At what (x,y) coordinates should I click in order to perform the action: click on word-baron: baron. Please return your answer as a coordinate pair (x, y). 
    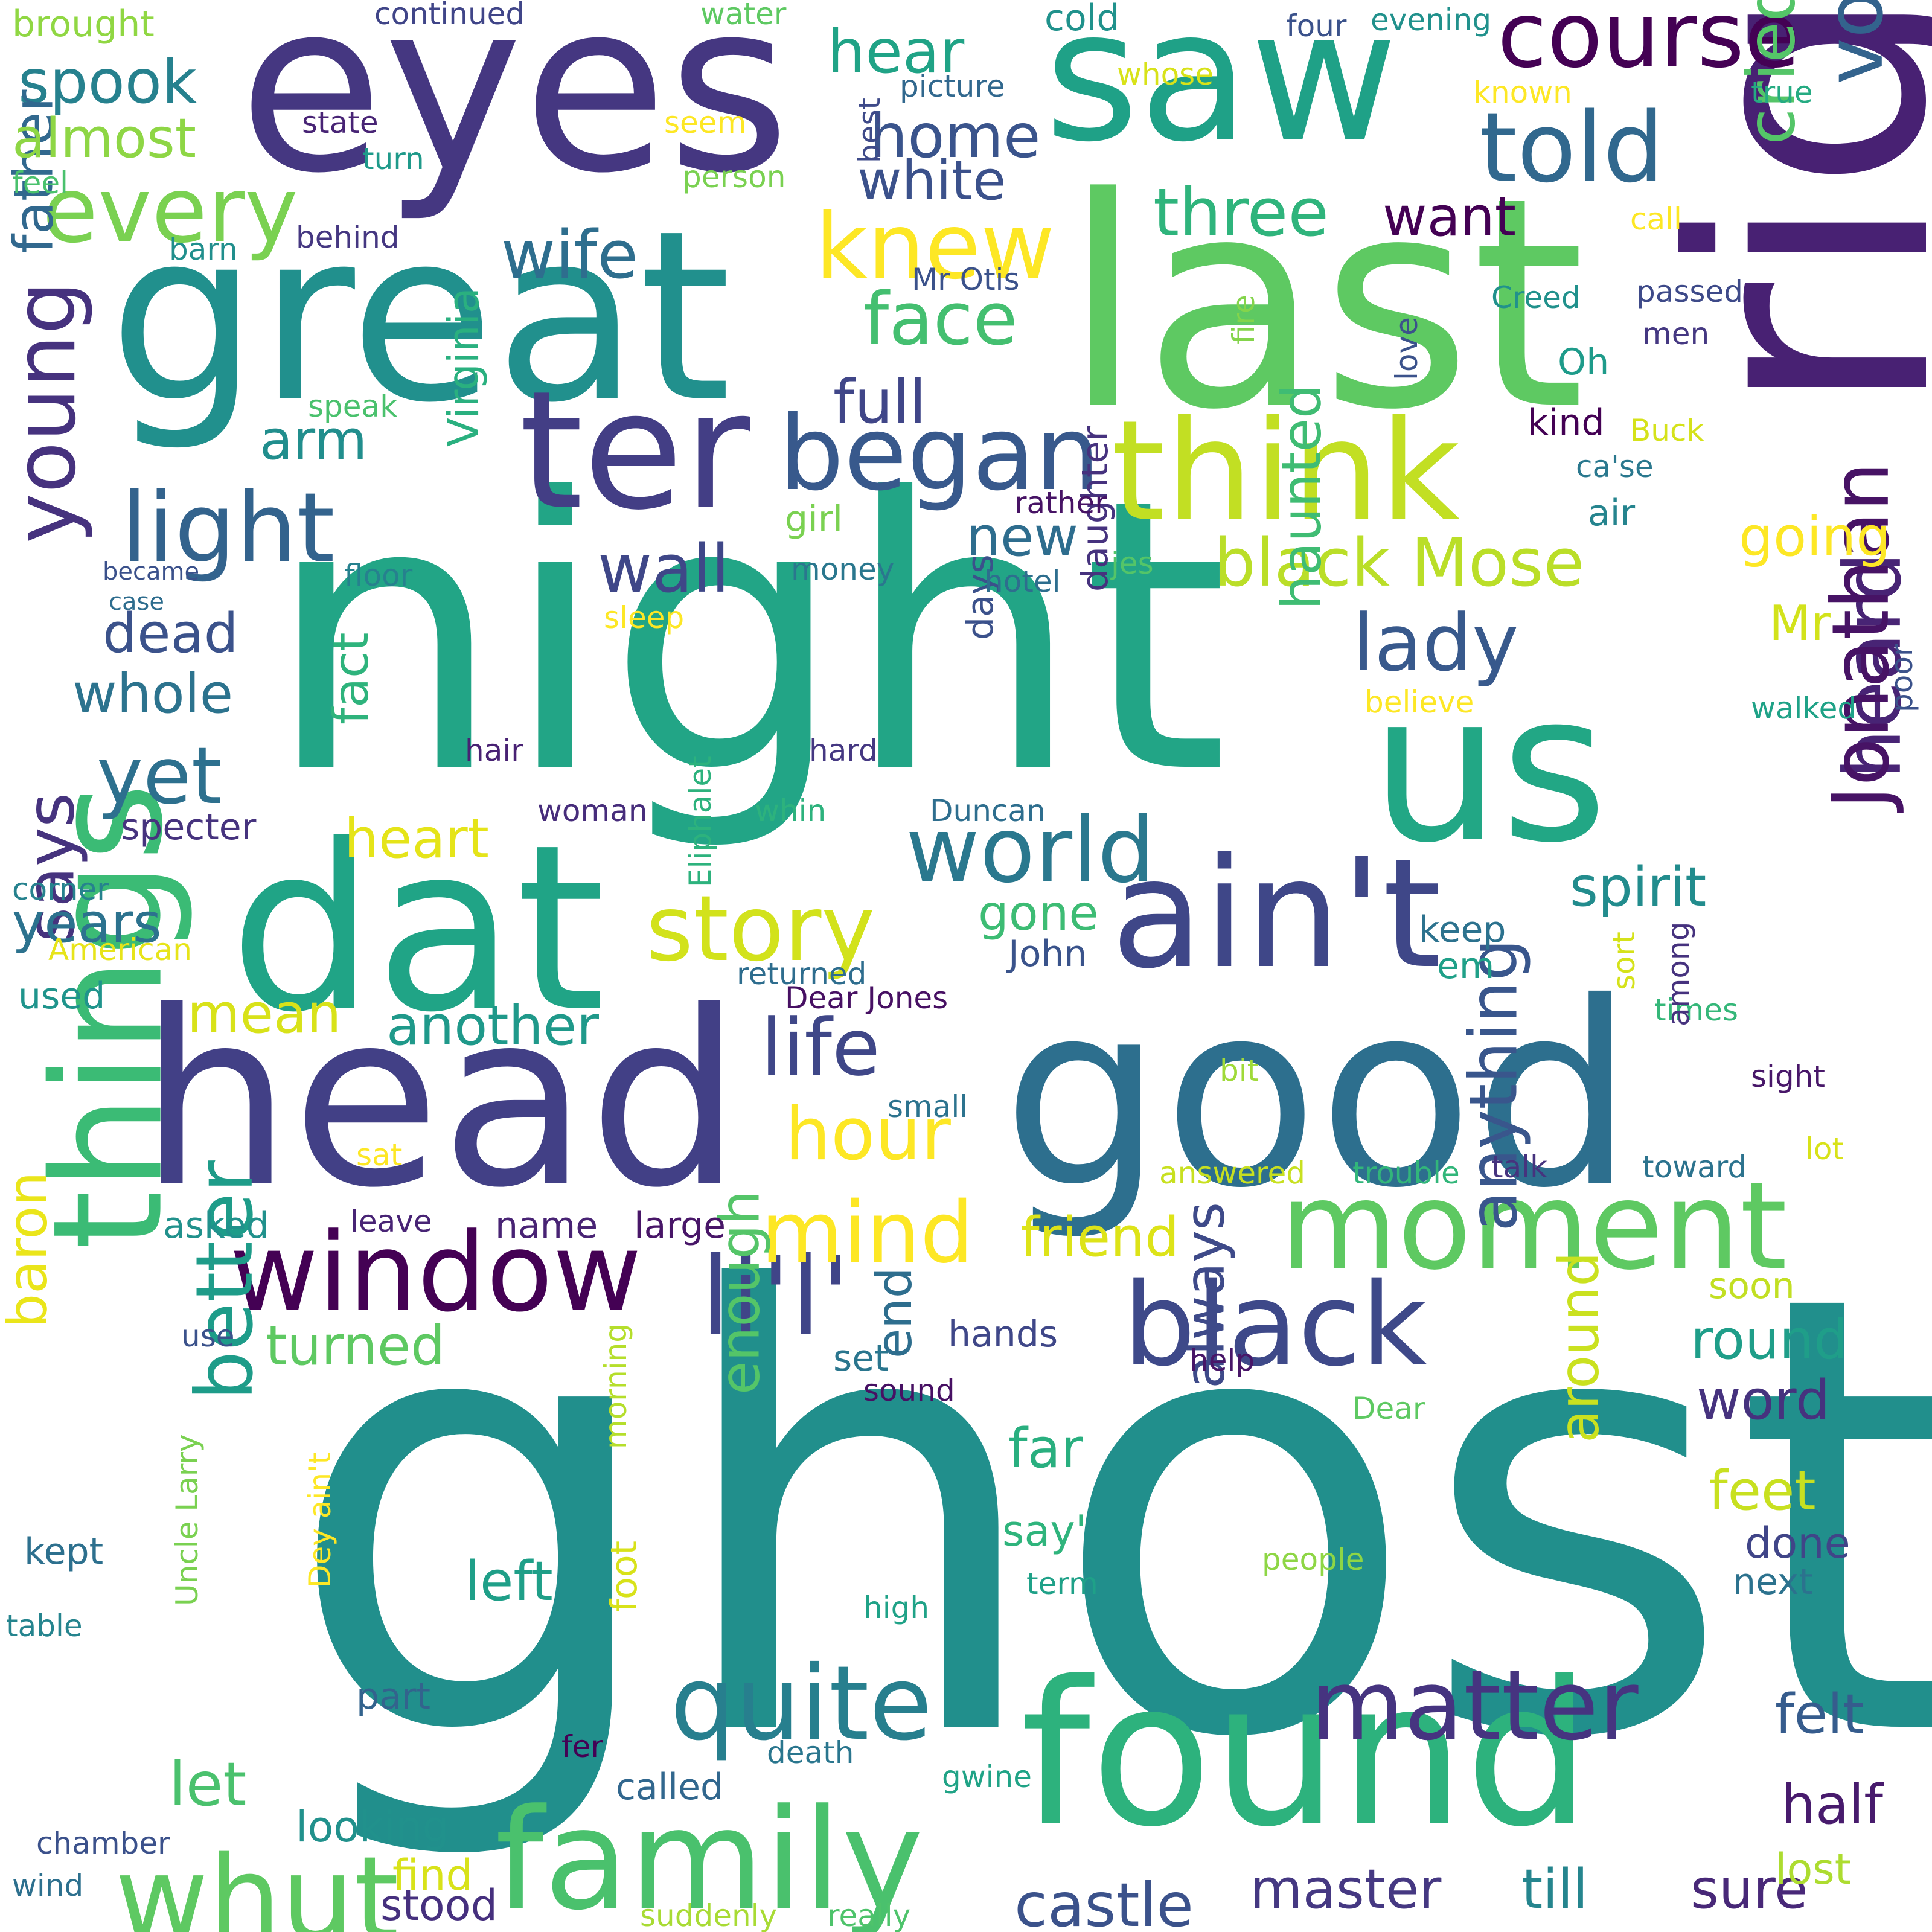
    Looking at the image, I should click on (30, 1250).